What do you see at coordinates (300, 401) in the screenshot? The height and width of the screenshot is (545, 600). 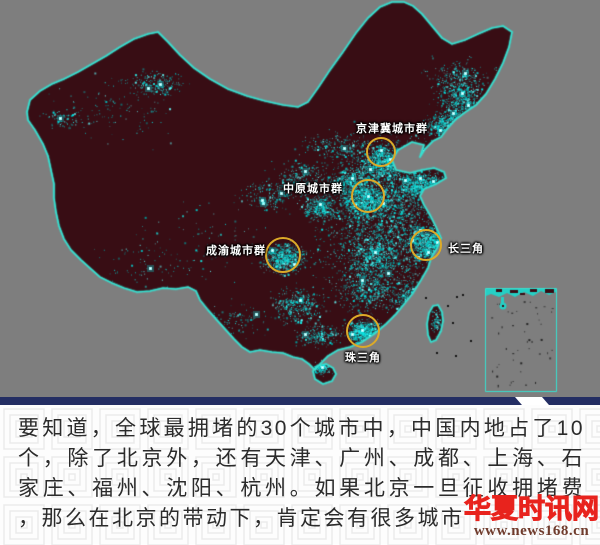 I see `divider-bar` at bounding box center [300, 401].